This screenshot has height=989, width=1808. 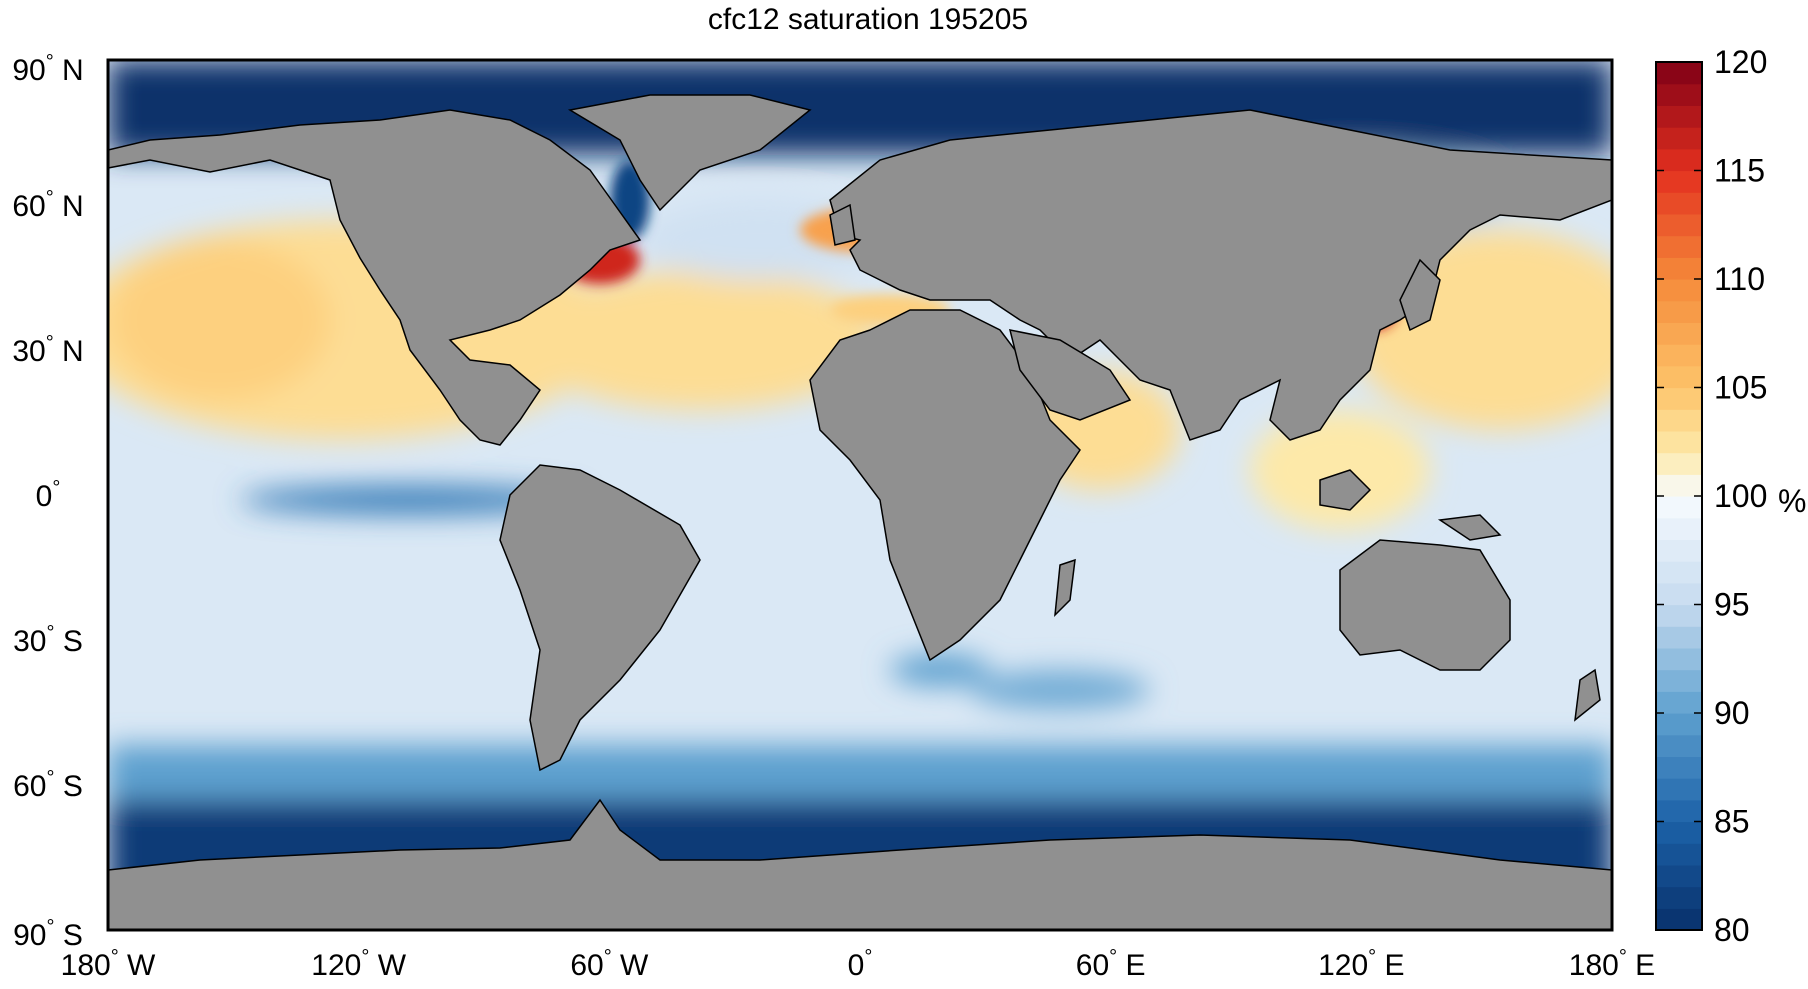 I want to click on colorbar-tick-labels: 80 85 90 95 100 105 110 115 120, so click(x=1711, y=496).